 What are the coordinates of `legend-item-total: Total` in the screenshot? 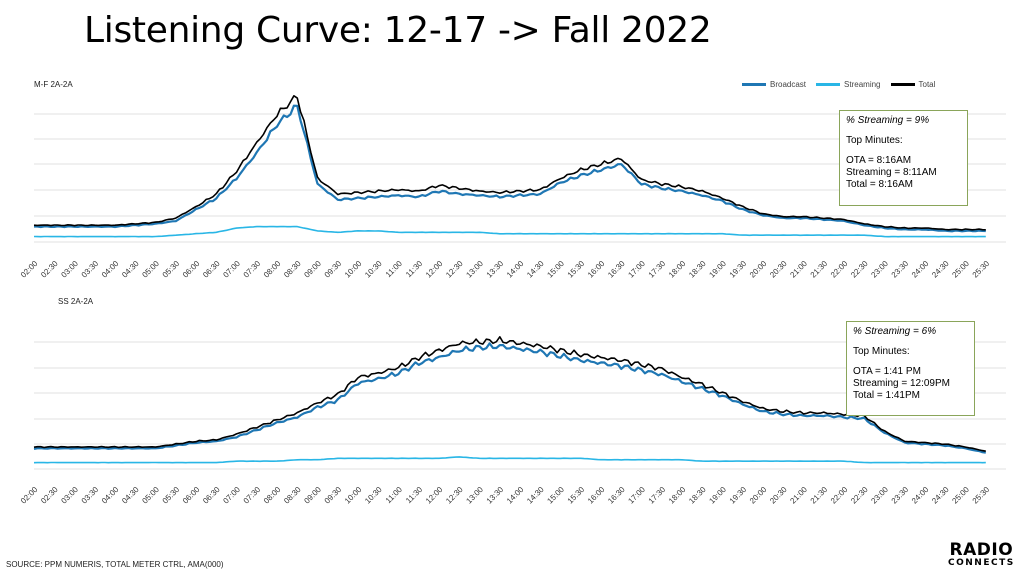 It's located at (913, 84).